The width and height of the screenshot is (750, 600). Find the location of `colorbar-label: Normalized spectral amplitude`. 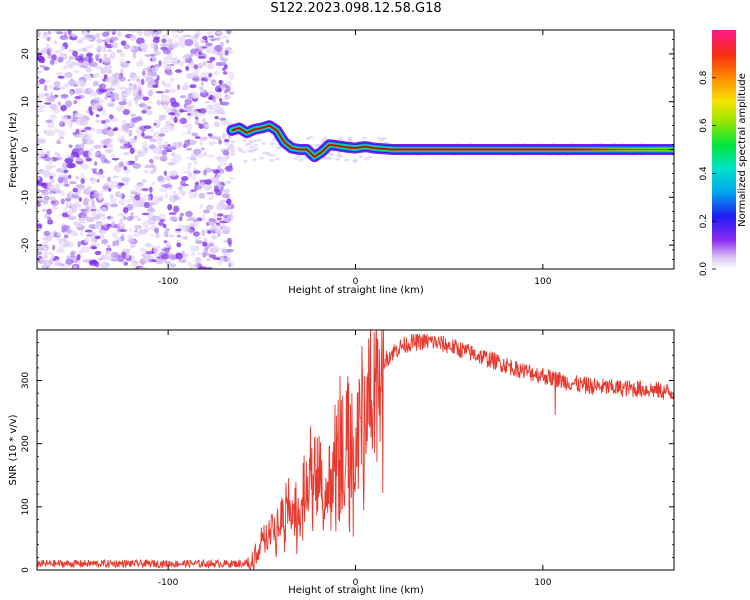

colorbar-label: Normalized spectral amplitude is located at coordinates (742, 150).